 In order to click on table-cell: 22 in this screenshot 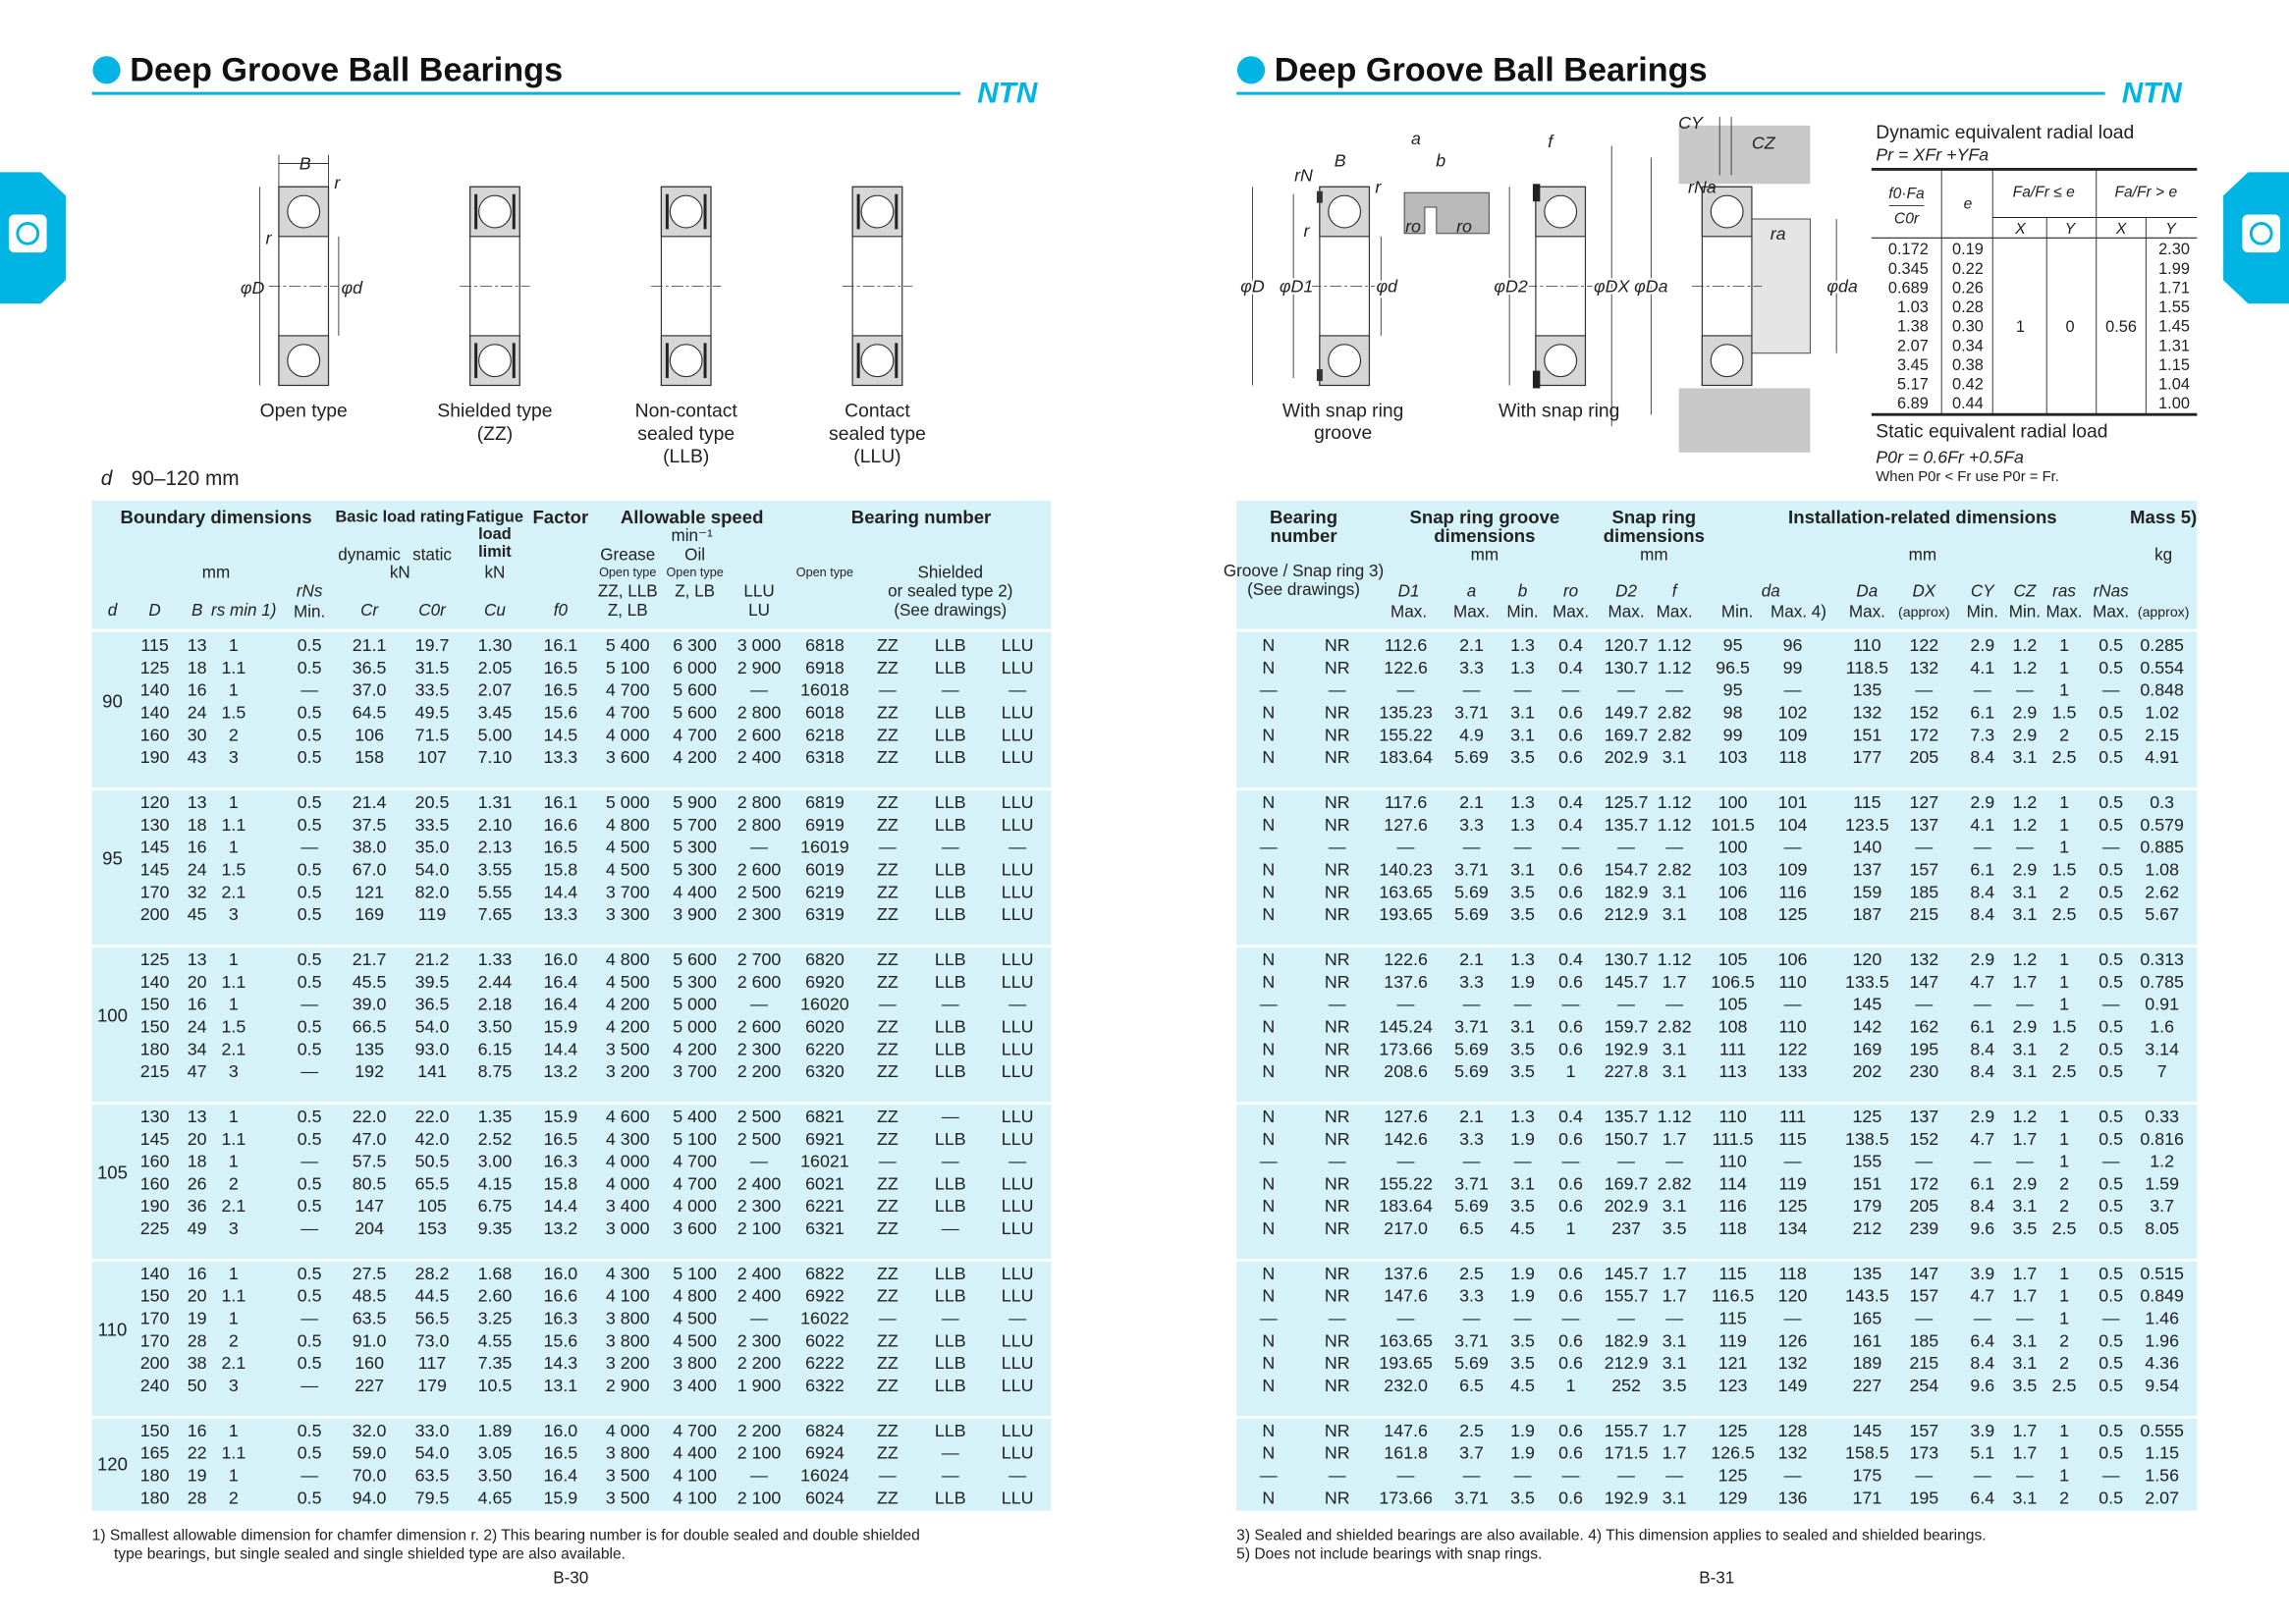, I will do `click(197, 1453)`.